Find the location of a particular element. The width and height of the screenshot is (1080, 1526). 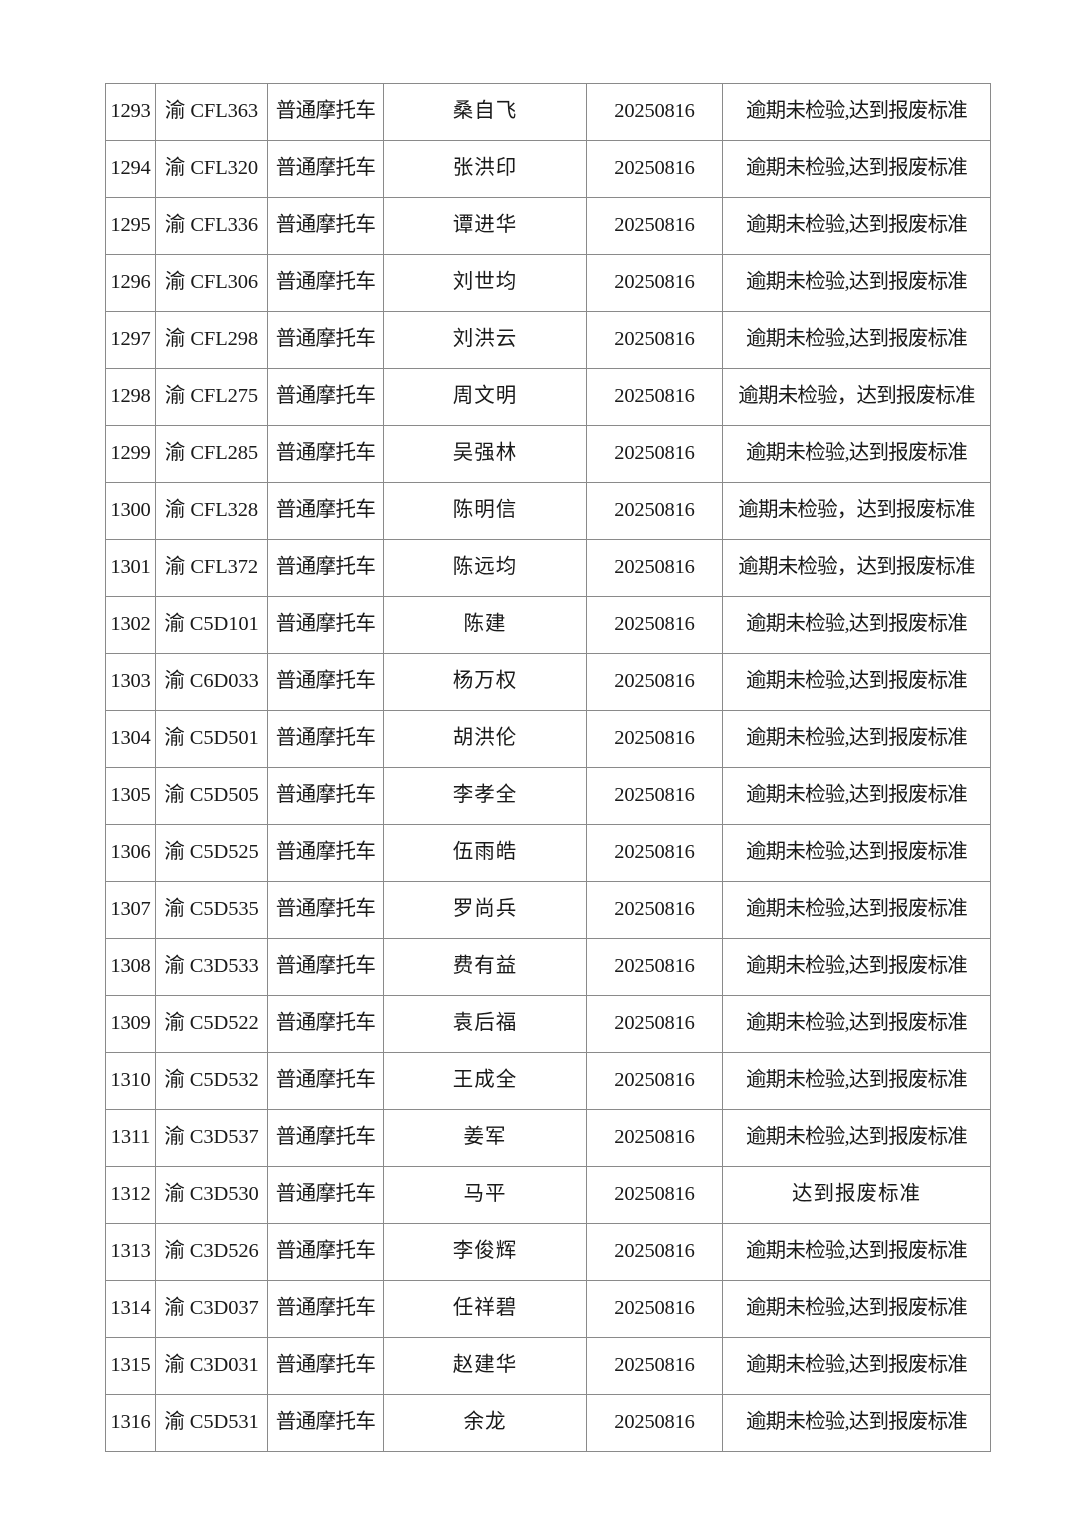

cell-plate-number: 渝 CFL372 is located at coordinates (211, 568).